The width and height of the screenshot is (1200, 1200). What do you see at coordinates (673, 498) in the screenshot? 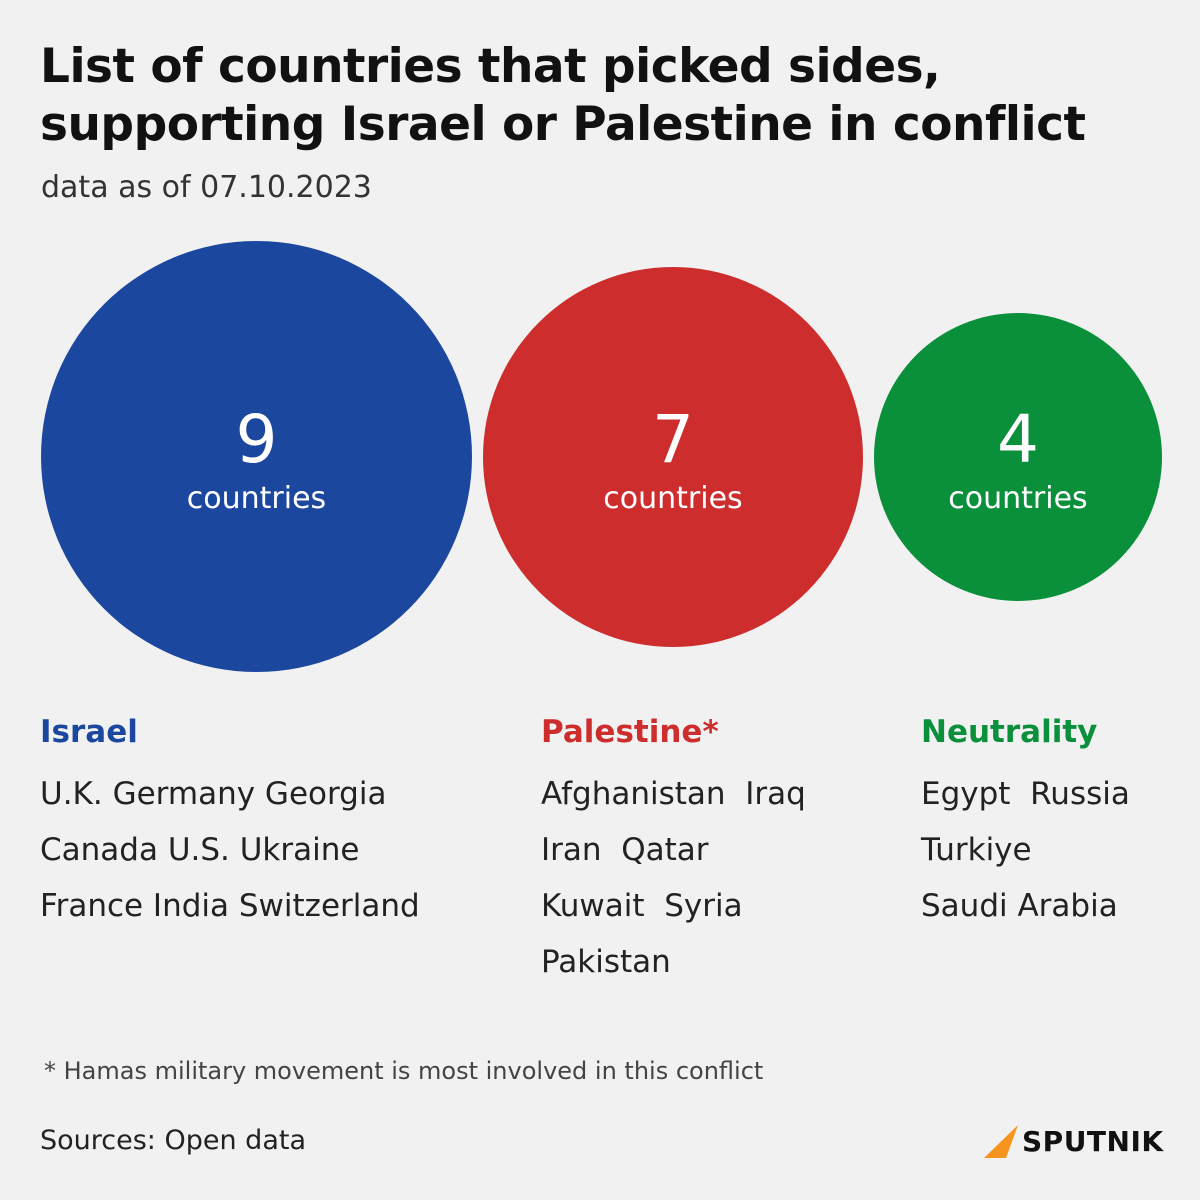
I see `palestine-unit: countries` at bounding box center [673, 498].